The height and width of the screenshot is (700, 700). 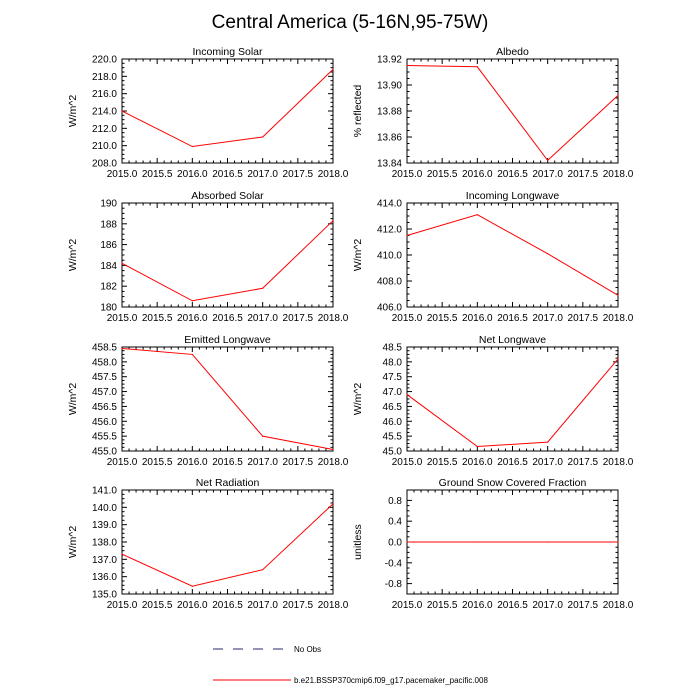 What do you see at coordinates (394, 563) in the screenshot?
I see `y-tick-label: -0.4` at bounding box center [394, 563].